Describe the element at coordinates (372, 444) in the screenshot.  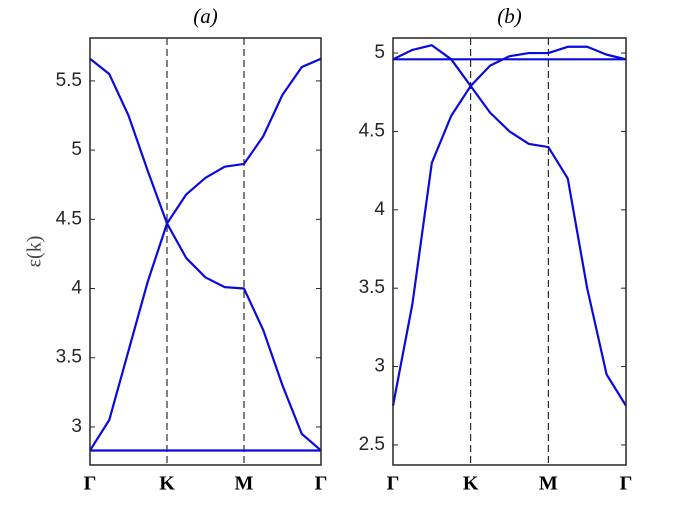
I see `y-tick-label: 2.5` at that location.